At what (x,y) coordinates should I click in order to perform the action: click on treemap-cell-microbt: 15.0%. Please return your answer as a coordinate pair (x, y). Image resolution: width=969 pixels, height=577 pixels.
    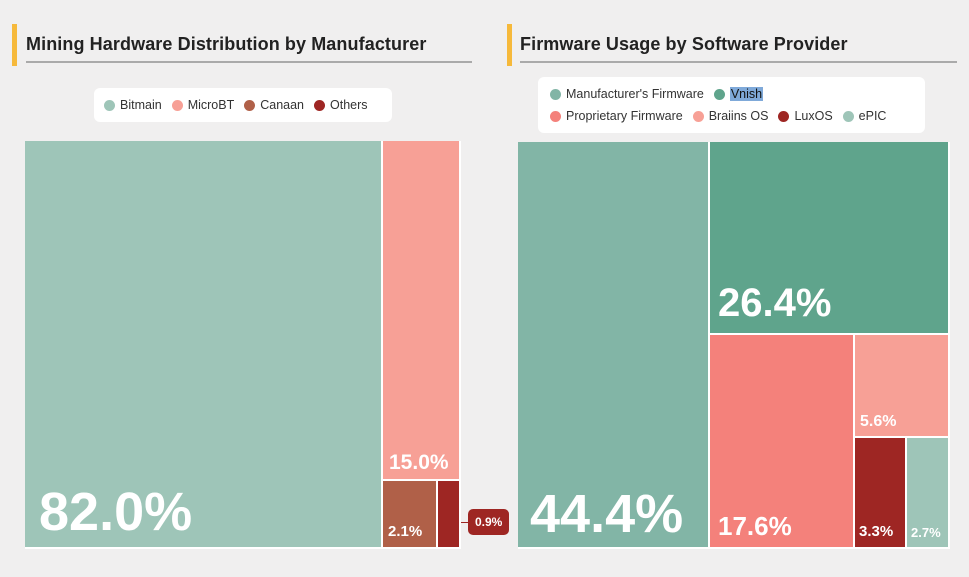
    Looking at the image, I should click on (422, 311).